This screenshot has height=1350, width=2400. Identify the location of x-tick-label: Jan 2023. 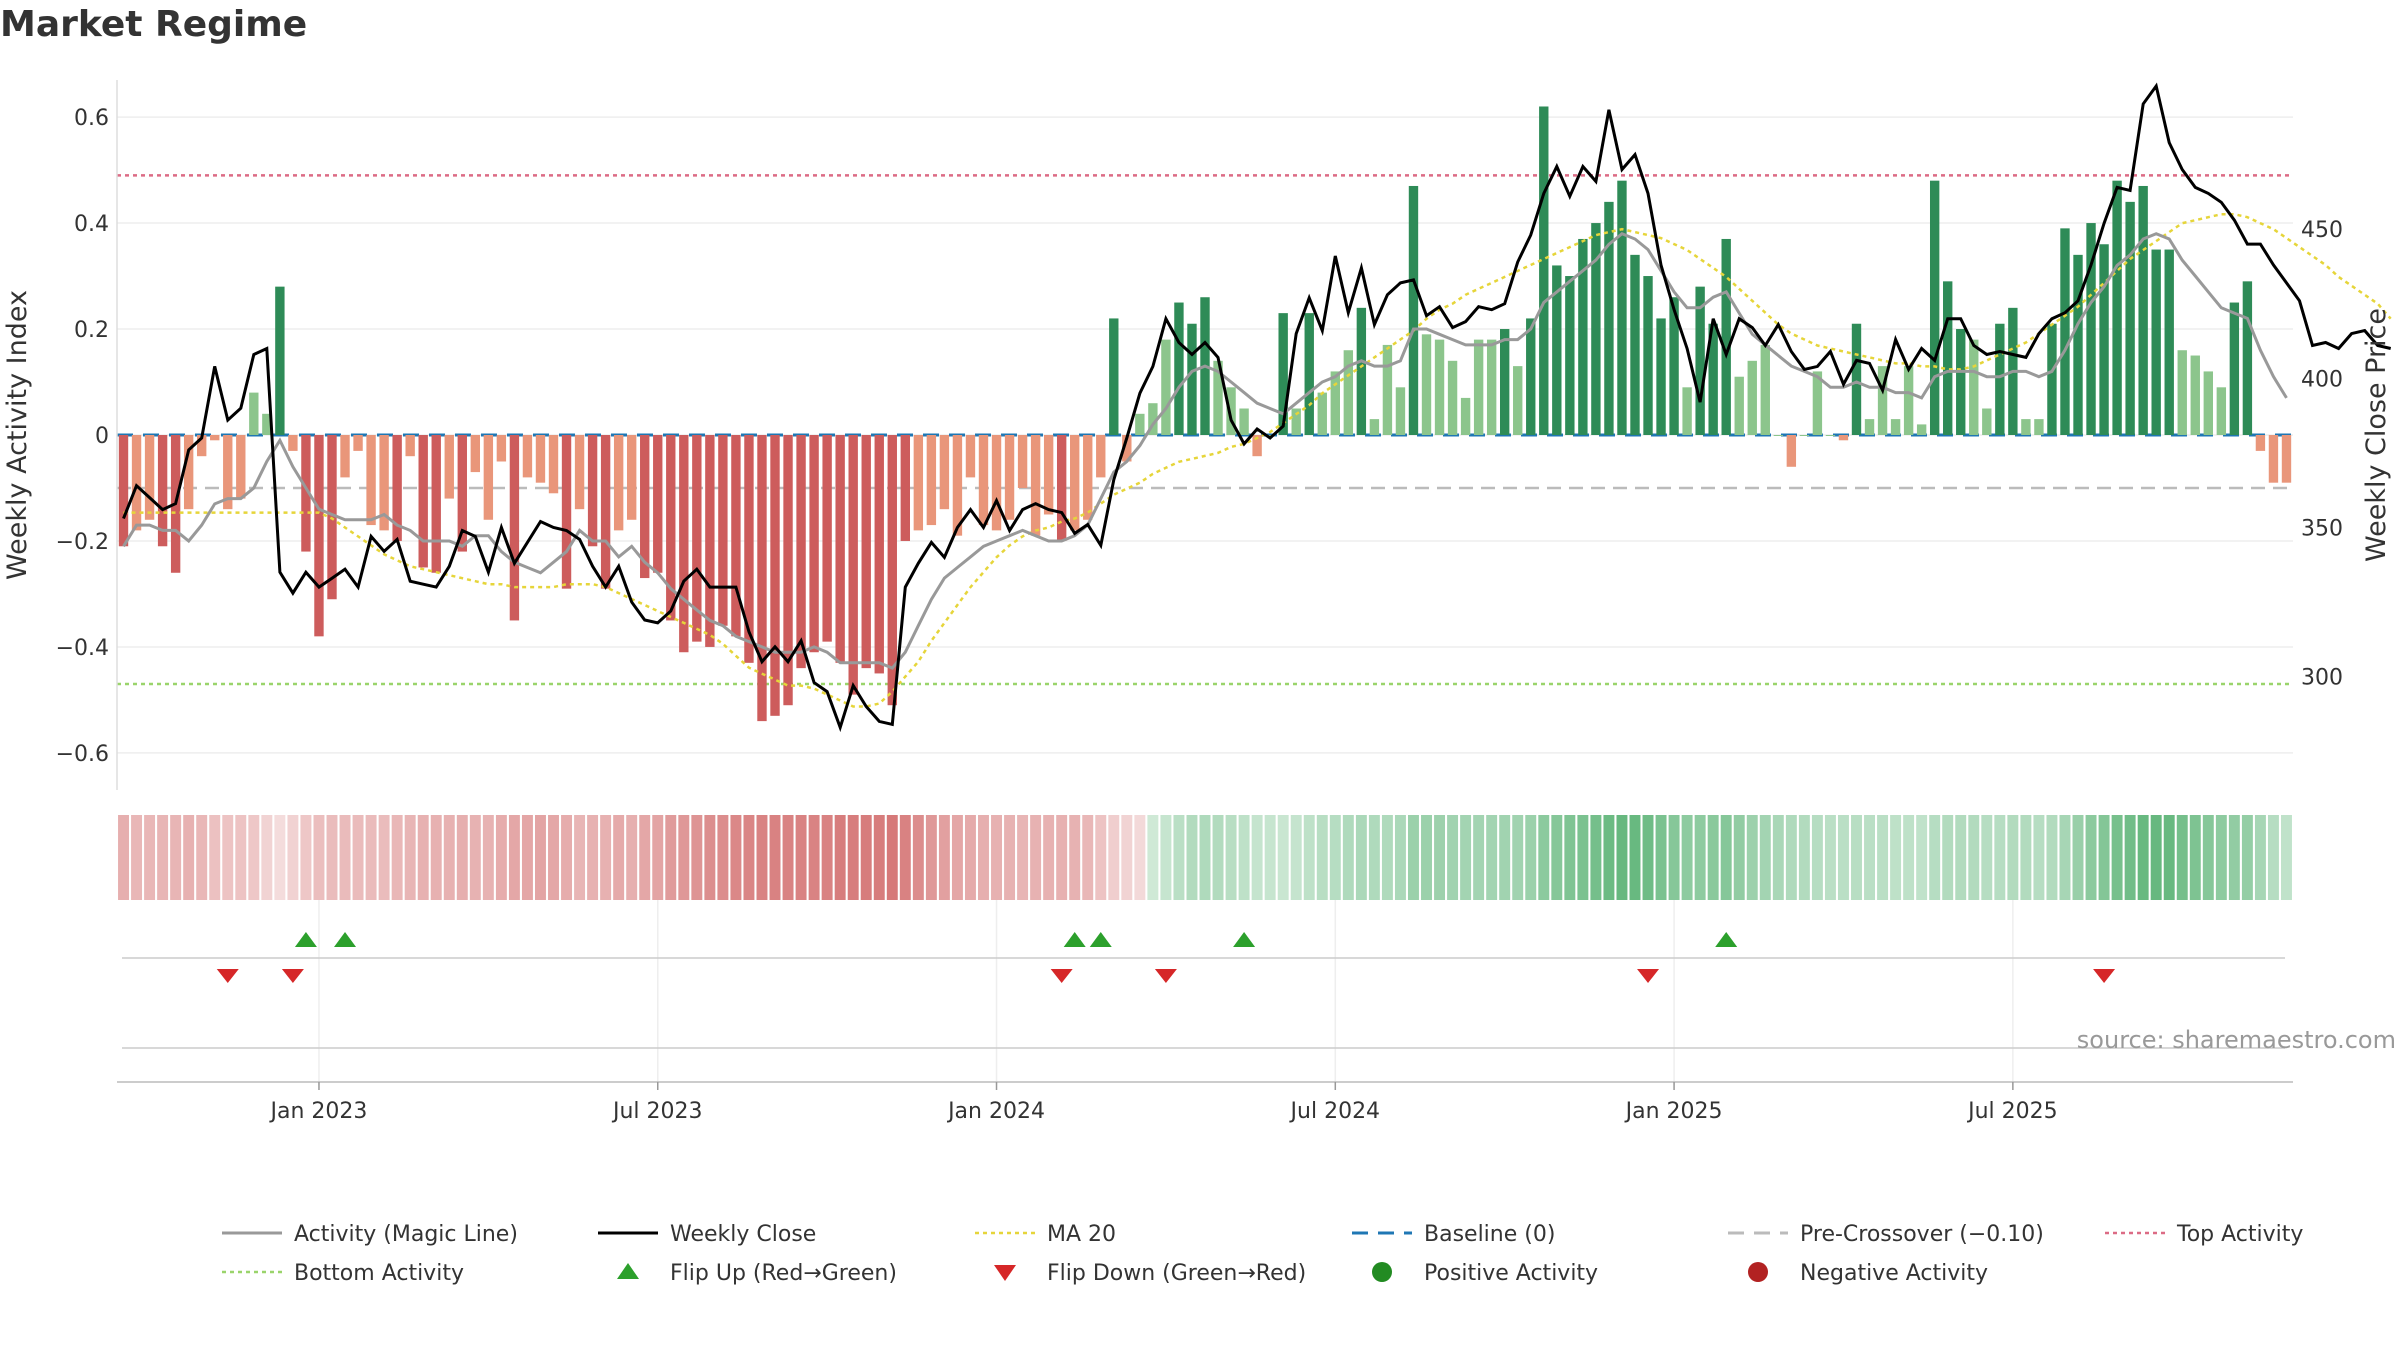
(318, 1111).